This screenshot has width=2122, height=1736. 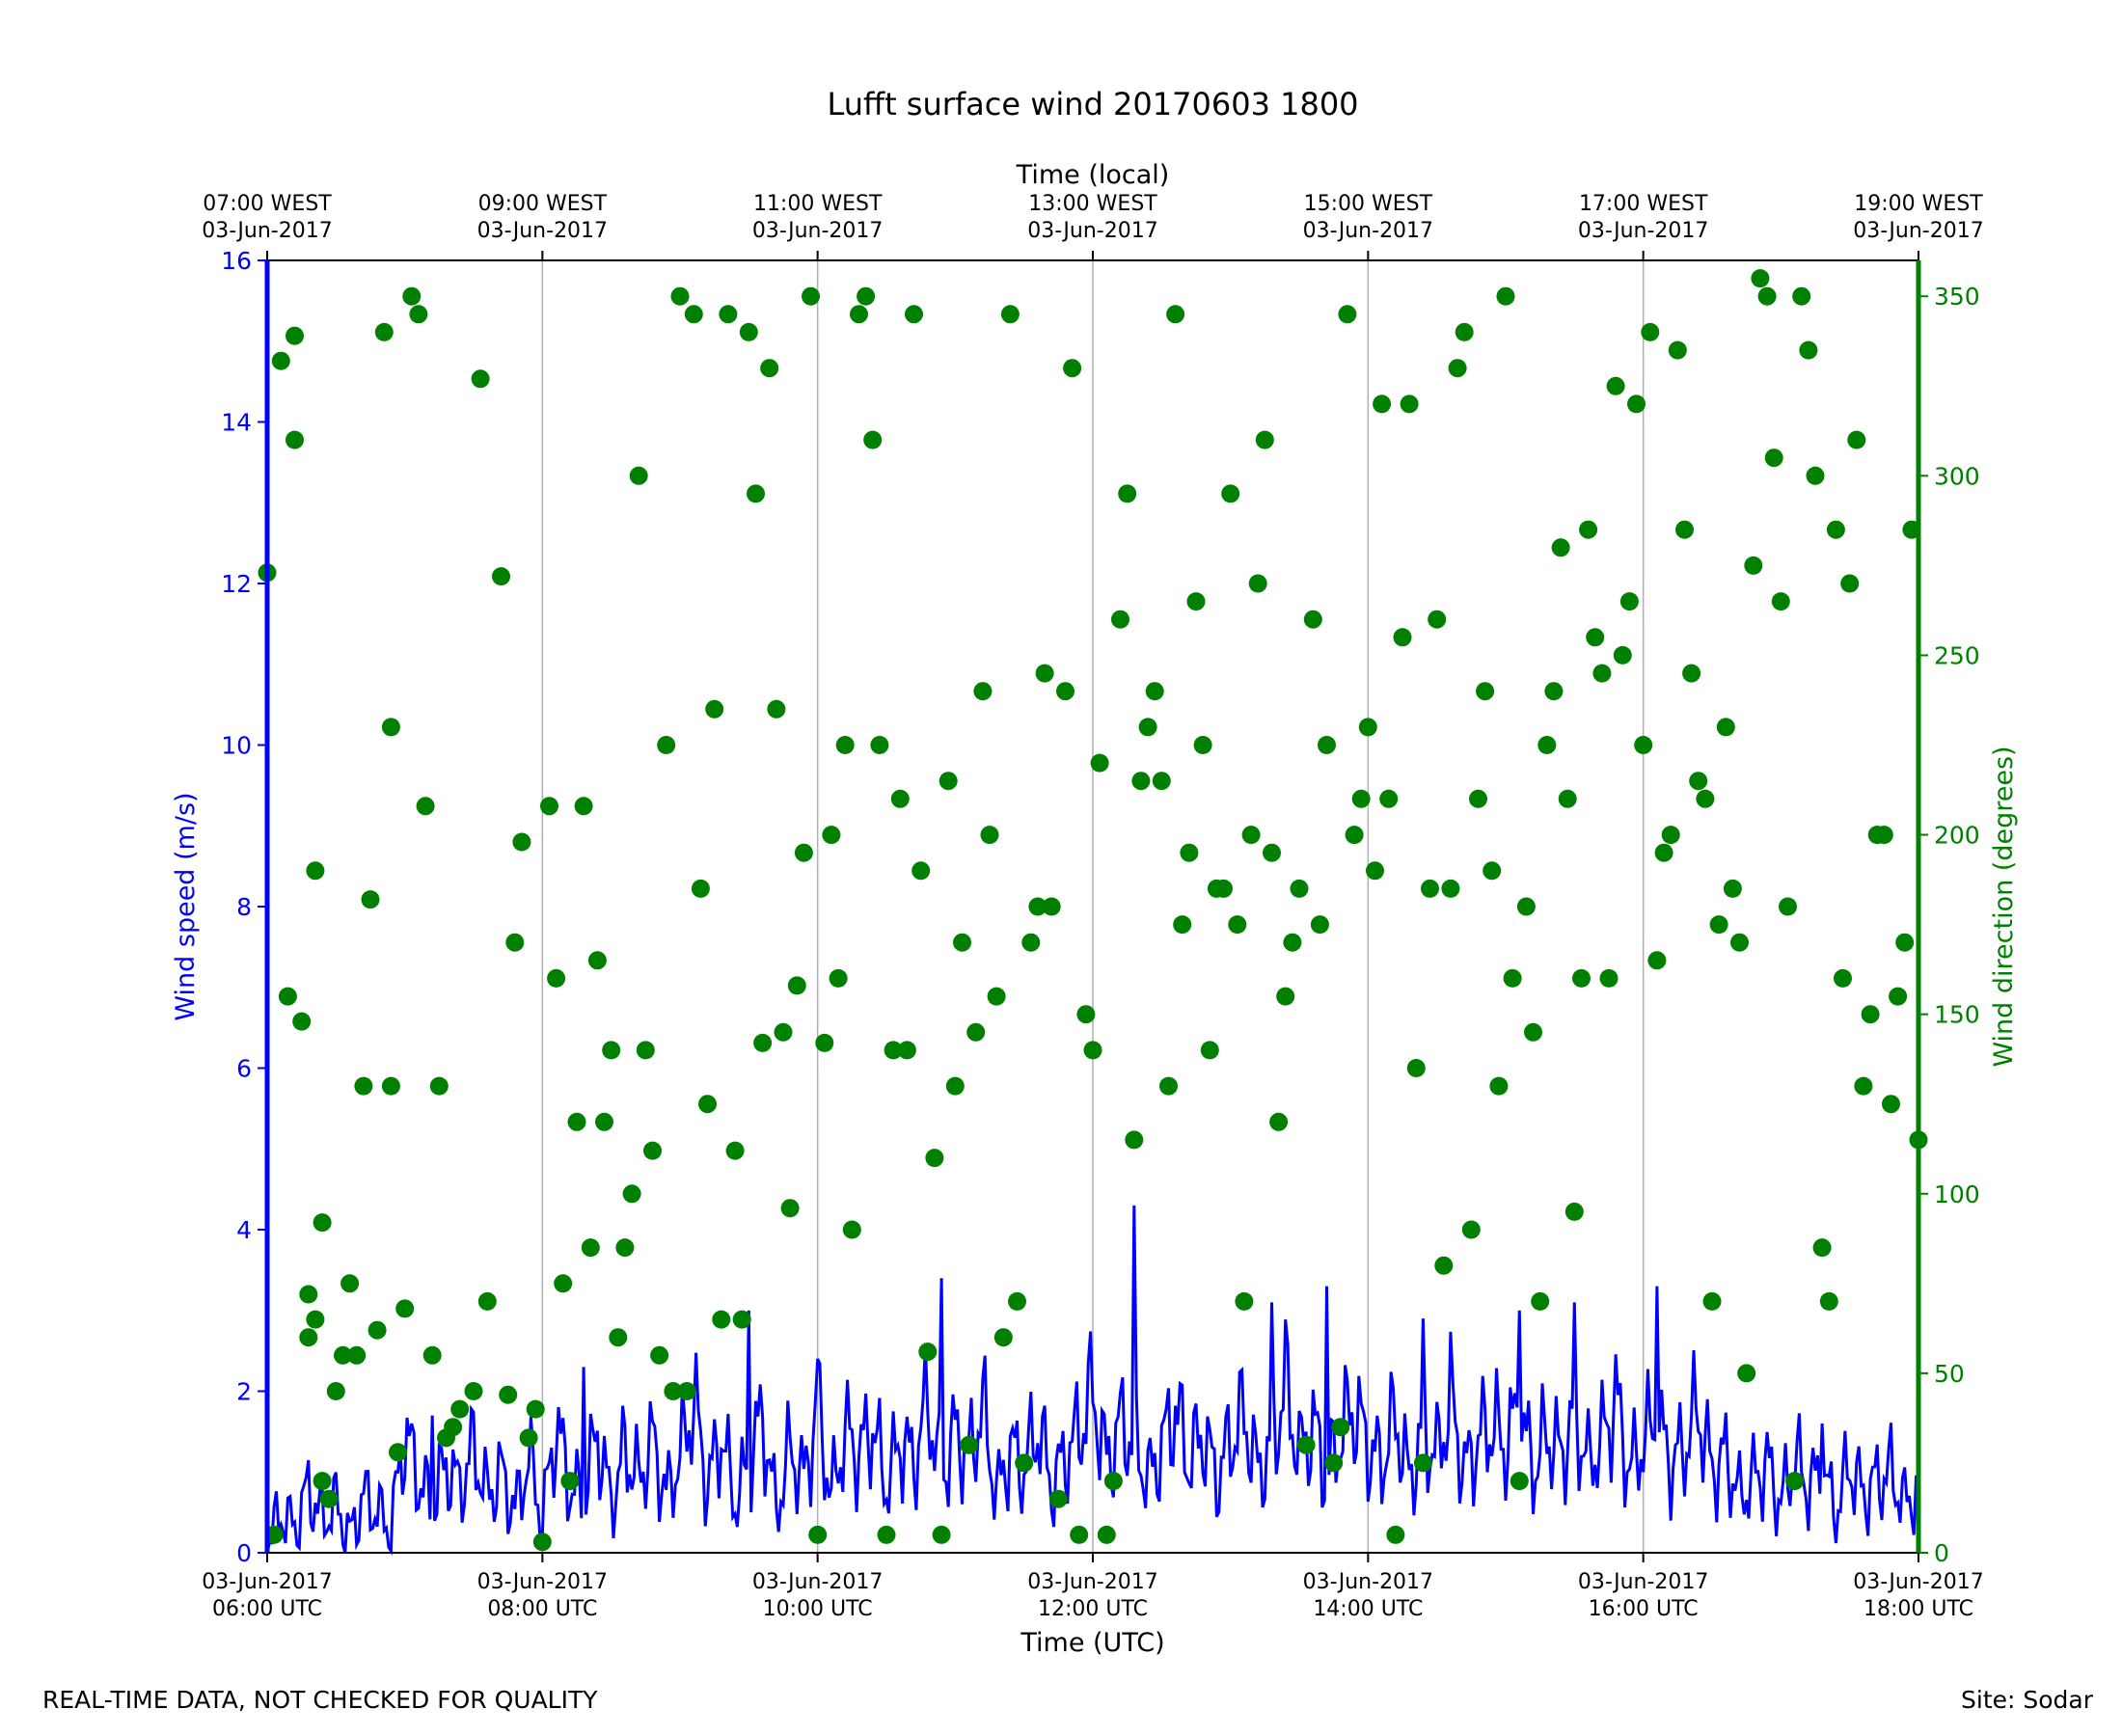 What do you see at coordinates (237, 584) in the screenshot?
I see `left-tick-label: 12` at bounding box center [237, 584].